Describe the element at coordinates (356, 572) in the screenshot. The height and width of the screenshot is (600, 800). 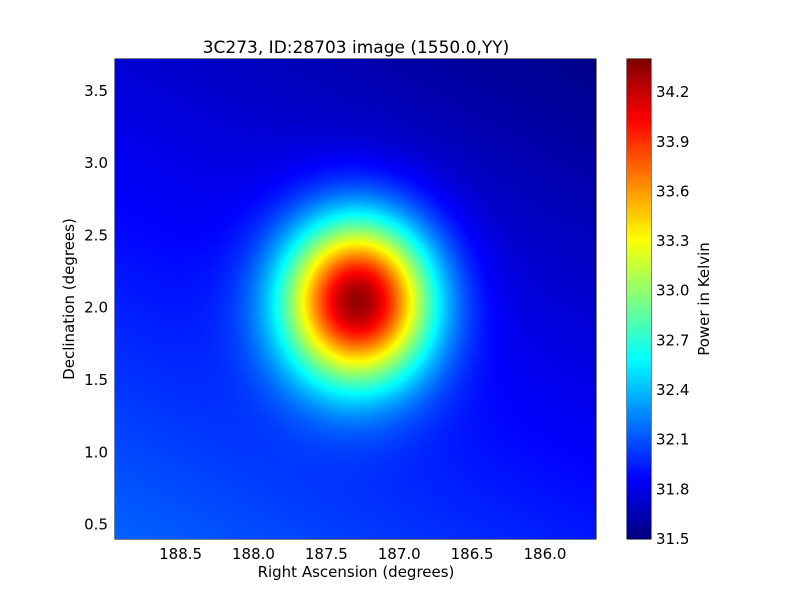
I see `x-axis-label: Right Ascension (degrees)` at that location.